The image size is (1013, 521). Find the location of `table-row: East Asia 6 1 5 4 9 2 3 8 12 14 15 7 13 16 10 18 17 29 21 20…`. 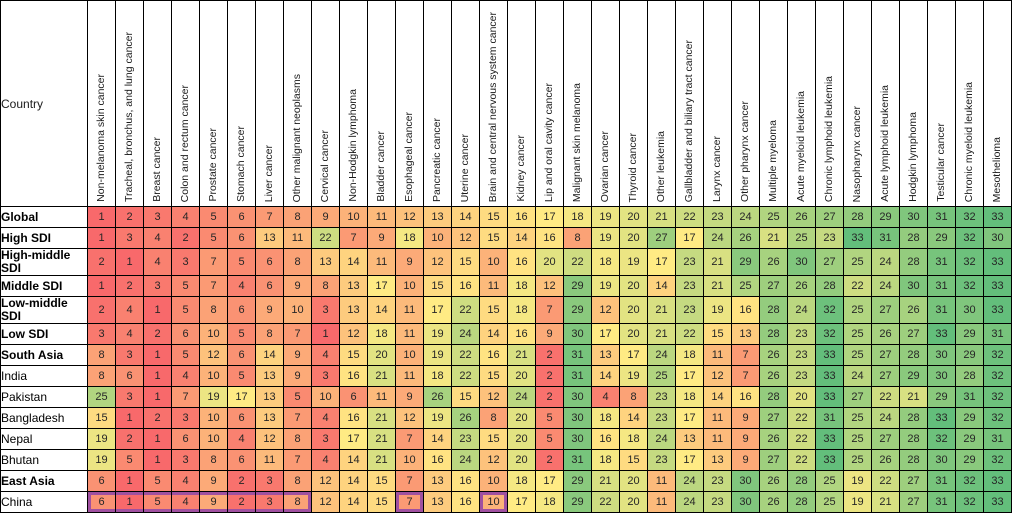

table-row: East Asia 6 1 5 4 9 2 3 8 12 14 15 7 13 16 10 18 17 29 21 20… is located at coordinates (506, 481).